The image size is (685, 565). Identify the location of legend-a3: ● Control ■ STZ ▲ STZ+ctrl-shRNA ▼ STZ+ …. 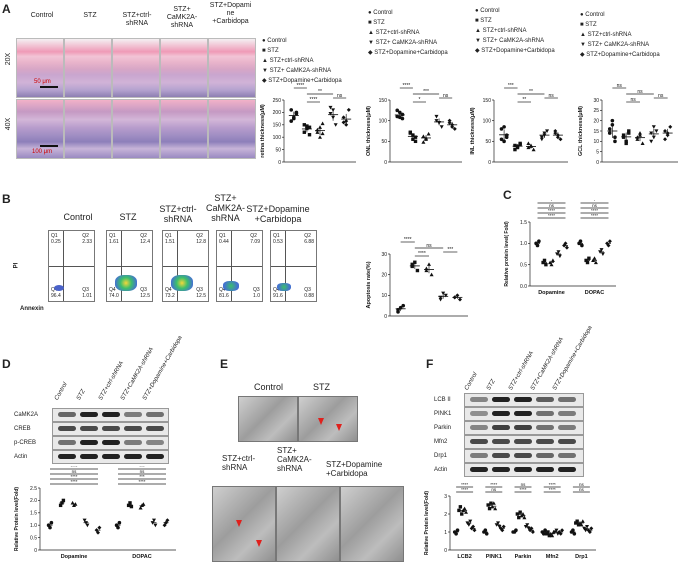
(515, 31).